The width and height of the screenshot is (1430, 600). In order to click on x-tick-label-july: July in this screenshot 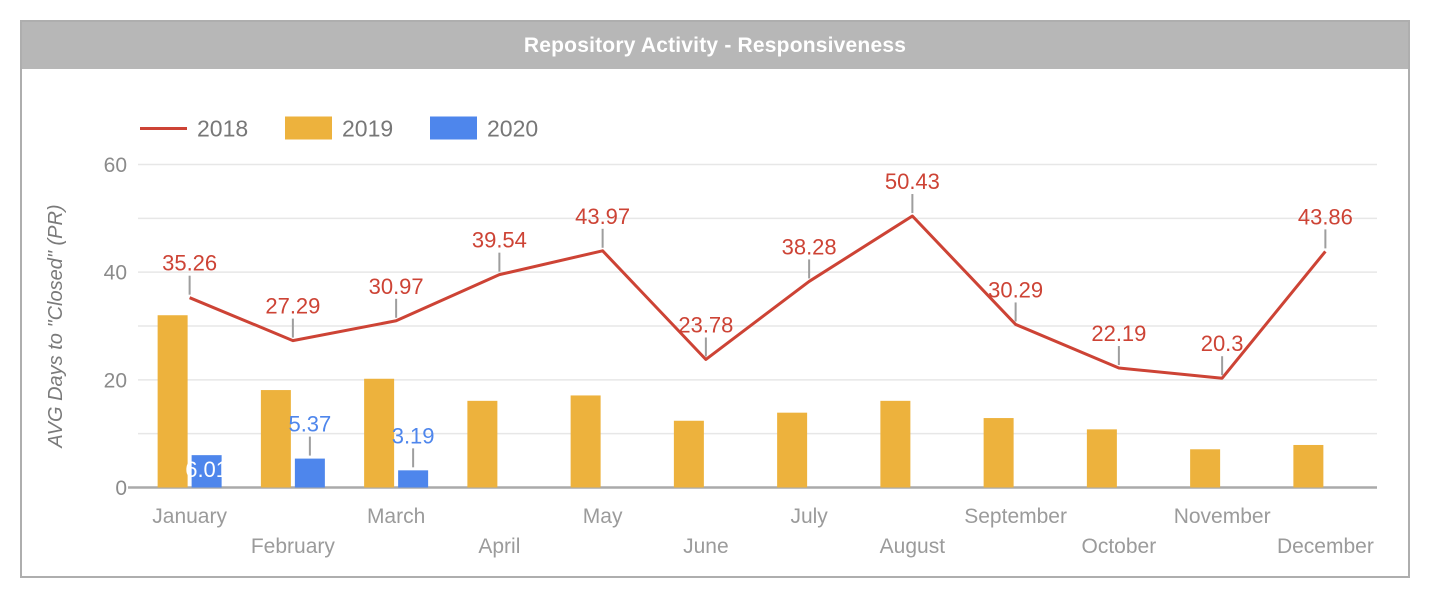, I will do `click(809, 516)`.